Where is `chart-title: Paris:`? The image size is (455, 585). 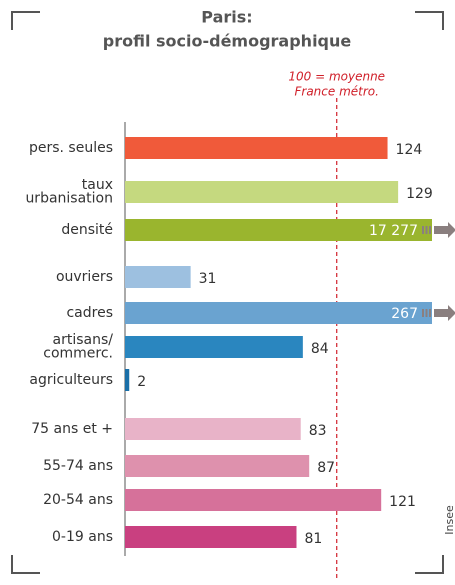 chart-title: Paris: is located at coordinates (226, 17).